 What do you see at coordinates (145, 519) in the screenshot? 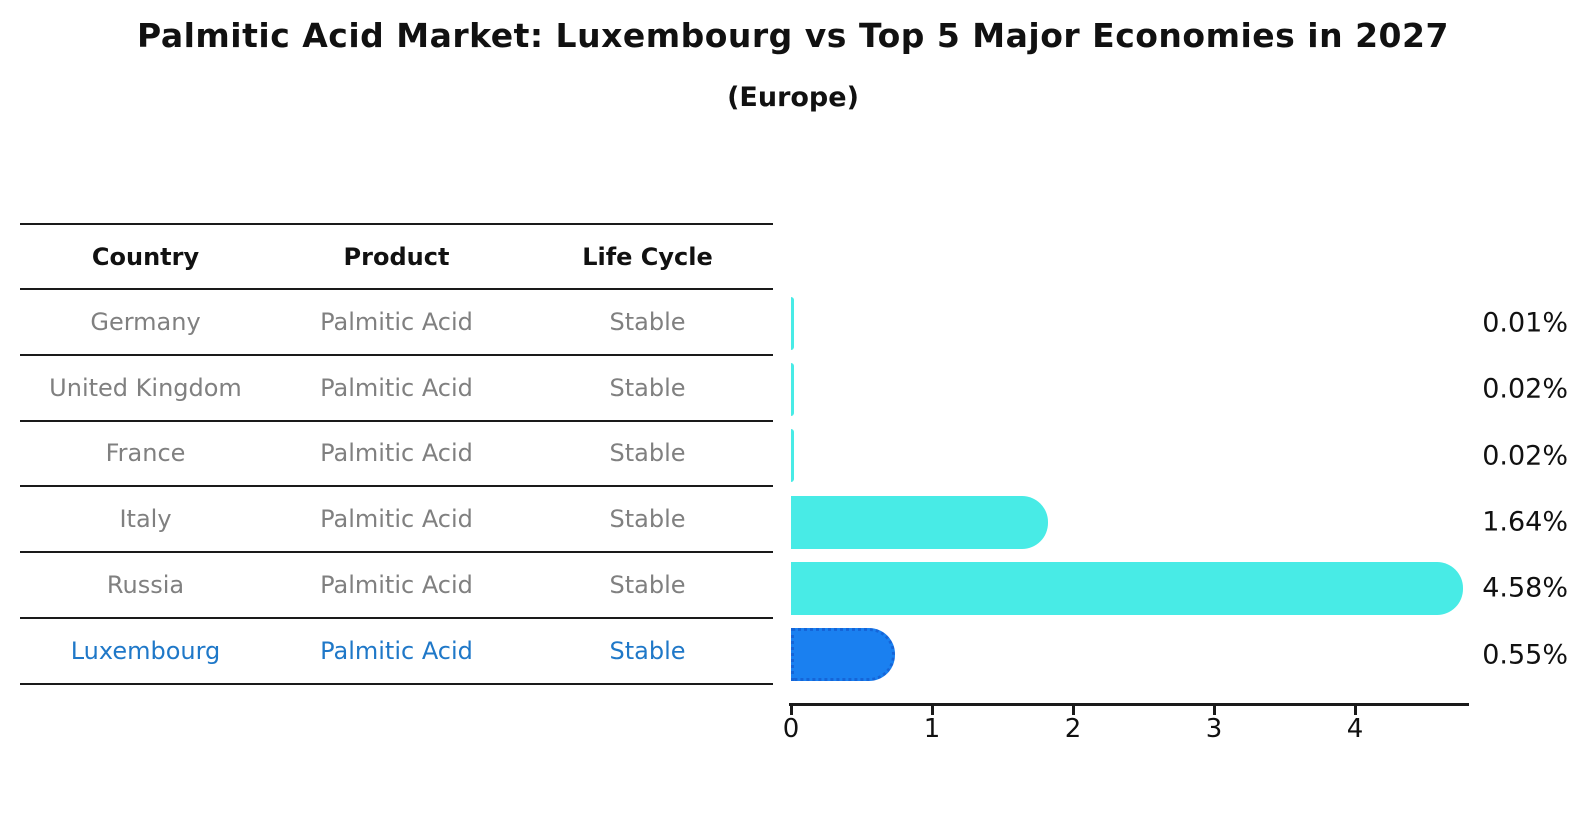
I see `cell-country: Italy` at bounding box center [145, 519].